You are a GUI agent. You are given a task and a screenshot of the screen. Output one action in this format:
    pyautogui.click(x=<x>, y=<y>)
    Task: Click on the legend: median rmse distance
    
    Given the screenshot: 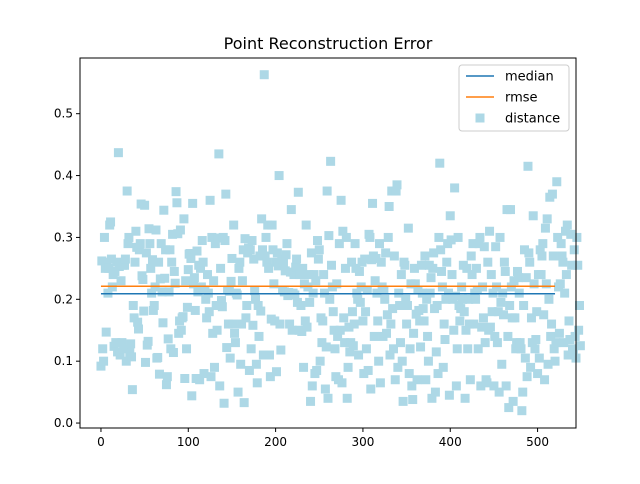 What is the action you would take?
    pyautogui.click(x=514, y=98)
    